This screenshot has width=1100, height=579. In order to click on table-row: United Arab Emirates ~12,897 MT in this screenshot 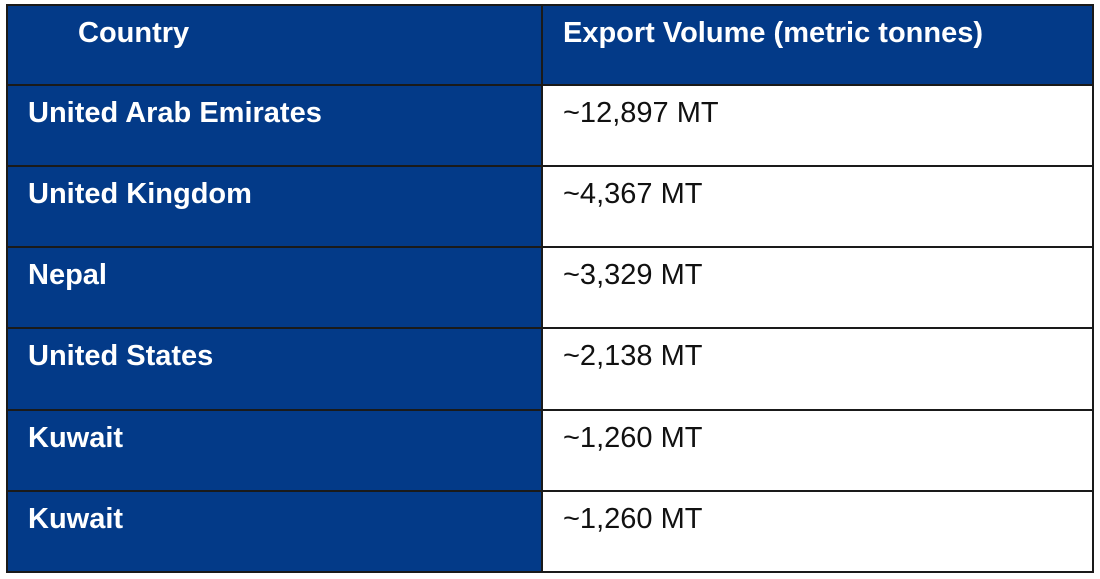, I will do `click(550, 125)`.